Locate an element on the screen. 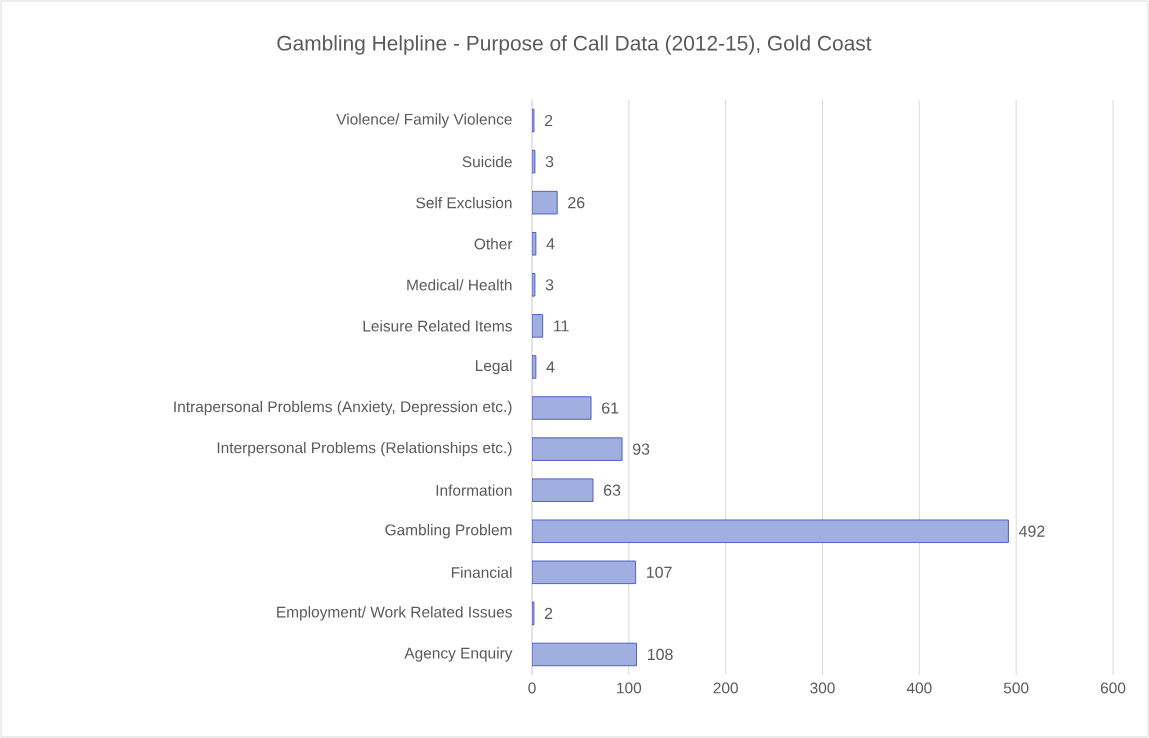 The height and width of the screenshot is (738, 1149). x-tick-label: 0 is located at coordinates (532, 688).